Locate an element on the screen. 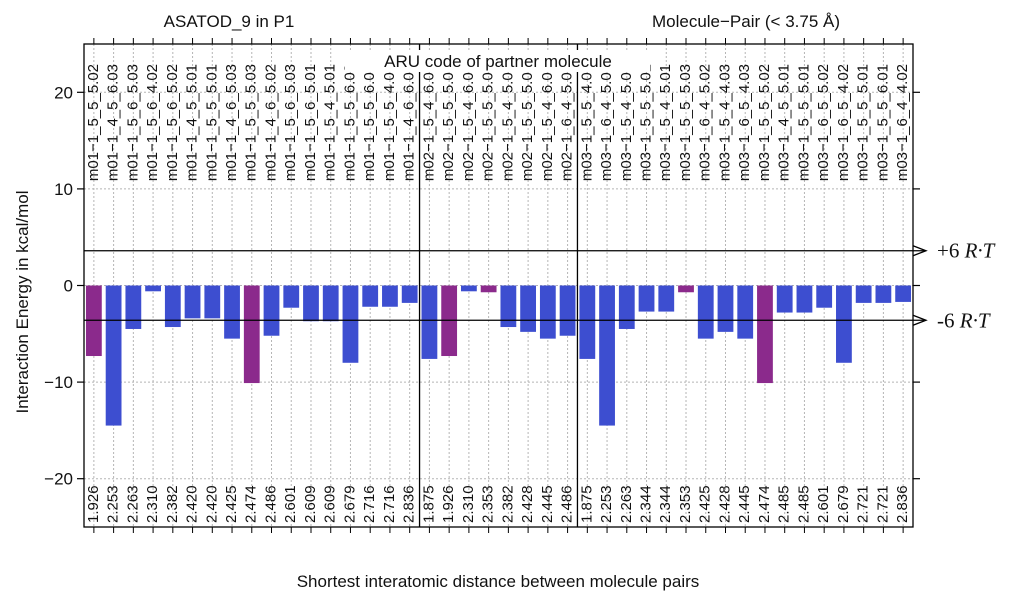  distance-tick-label: 2.253 is located at coordinates (113, 504).